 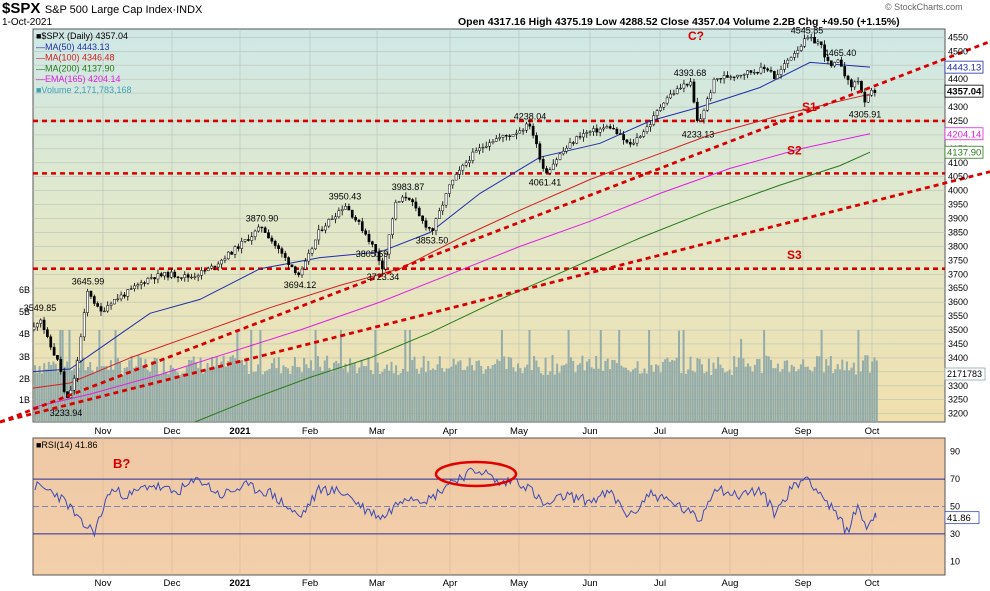 I want to click on rsi-x-label: Oct, so click(x=872, y=583).